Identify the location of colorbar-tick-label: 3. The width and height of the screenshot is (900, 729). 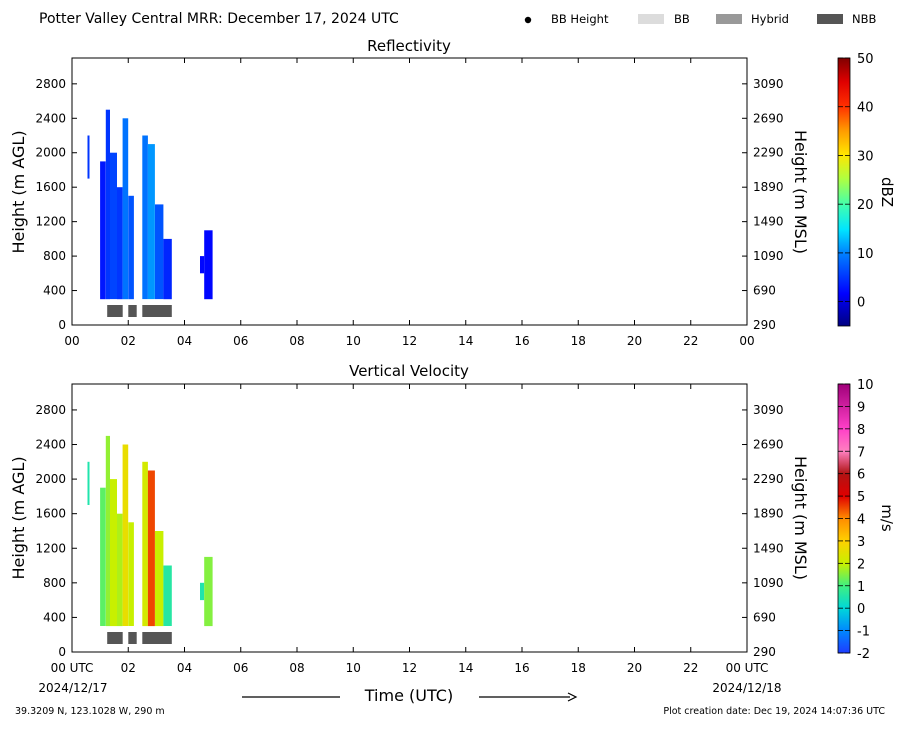
(861, 542).